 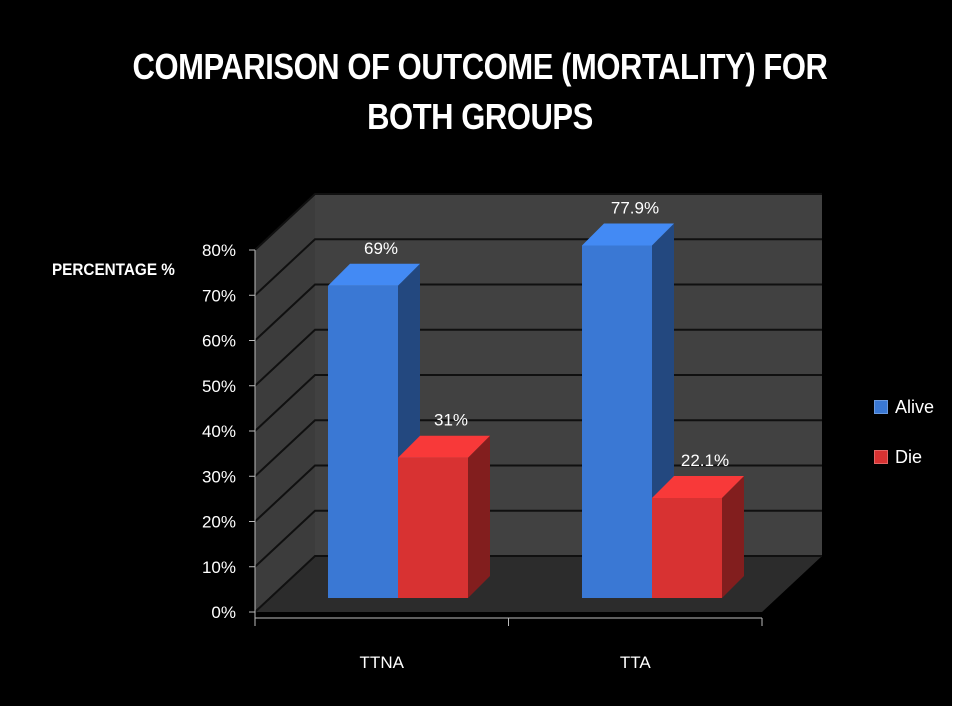 What do you see at coordinates (915, 406) in the screenshot?
I see `legend-label-alive: Alive` at bounding box center [915, 406].